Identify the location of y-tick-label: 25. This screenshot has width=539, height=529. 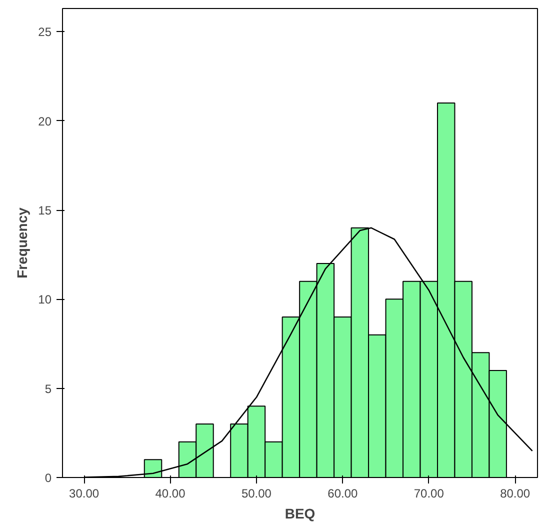
(45, 32).